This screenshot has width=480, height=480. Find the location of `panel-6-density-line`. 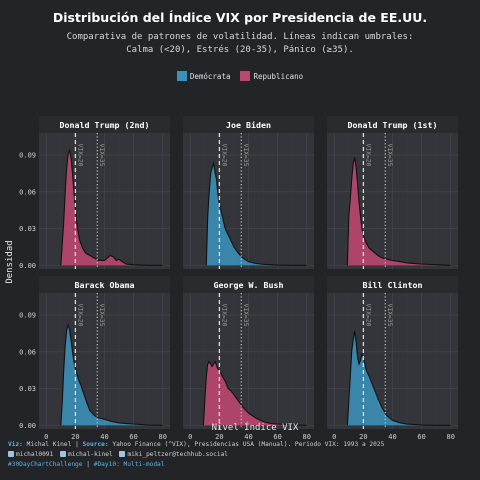

panel-6-density-line is located at coordinates (398, 378).